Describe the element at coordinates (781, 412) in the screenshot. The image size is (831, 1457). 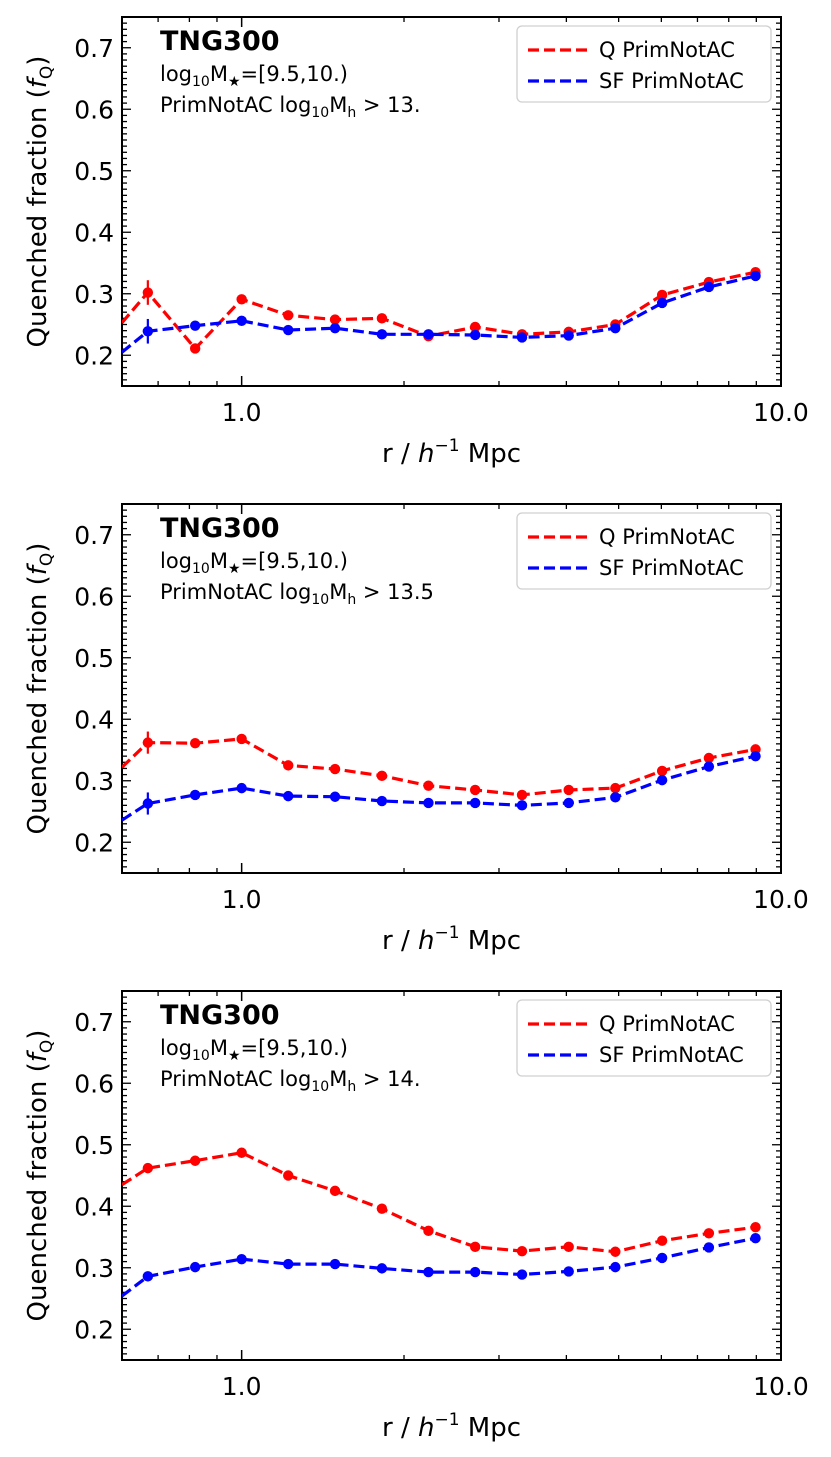
I see `x-tick-label: 10.0` at that location.